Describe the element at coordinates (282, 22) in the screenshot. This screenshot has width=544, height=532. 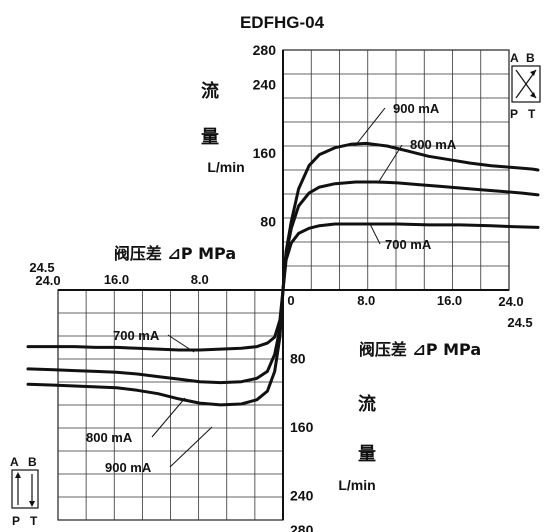
I see `chart-title: EDFHG-04` at that location.